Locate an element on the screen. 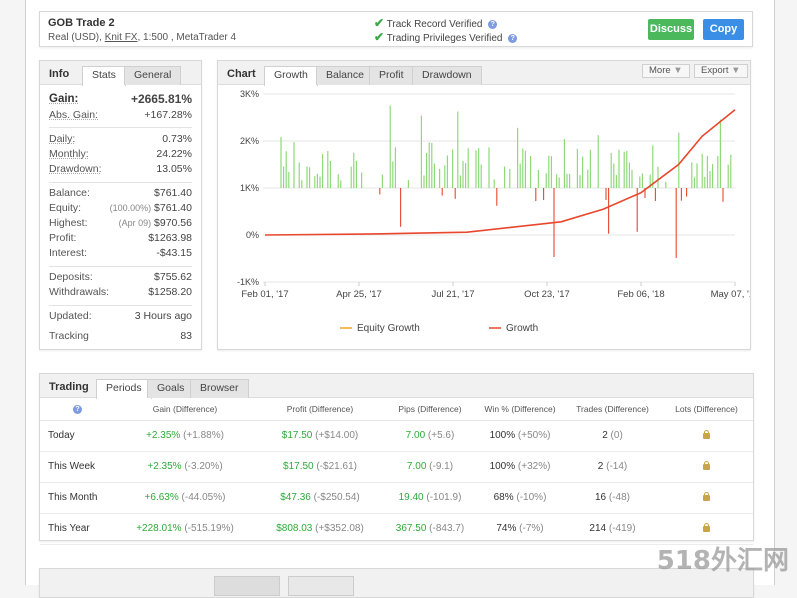 The height and width of the screenshot is (598, 797). period-name: Today is located at coordinates (77, 436).